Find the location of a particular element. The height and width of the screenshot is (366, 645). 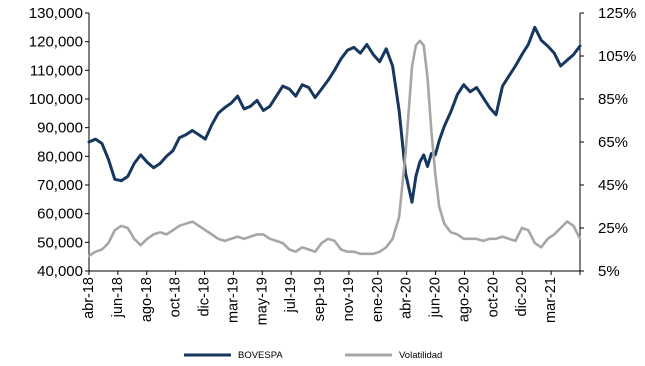

left-tick-label: 40,000 is located at coordinates (60, 271).